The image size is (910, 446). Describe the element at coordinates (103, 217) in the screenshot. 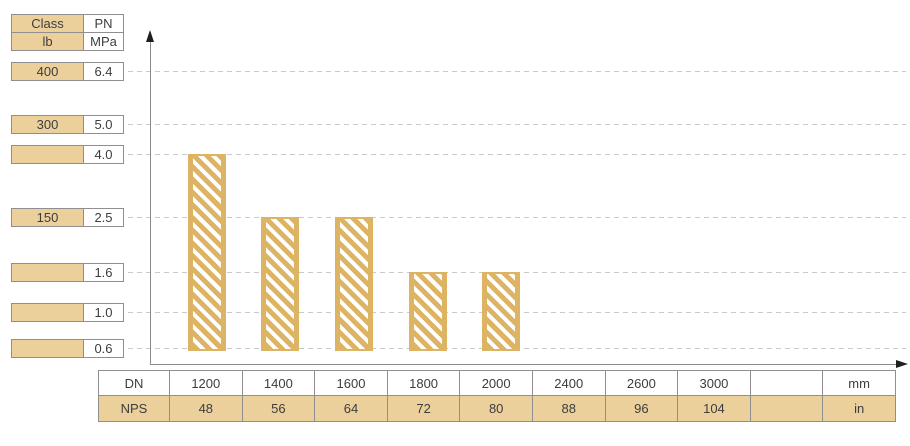

I see `pn-cell: 2.5` at that location.